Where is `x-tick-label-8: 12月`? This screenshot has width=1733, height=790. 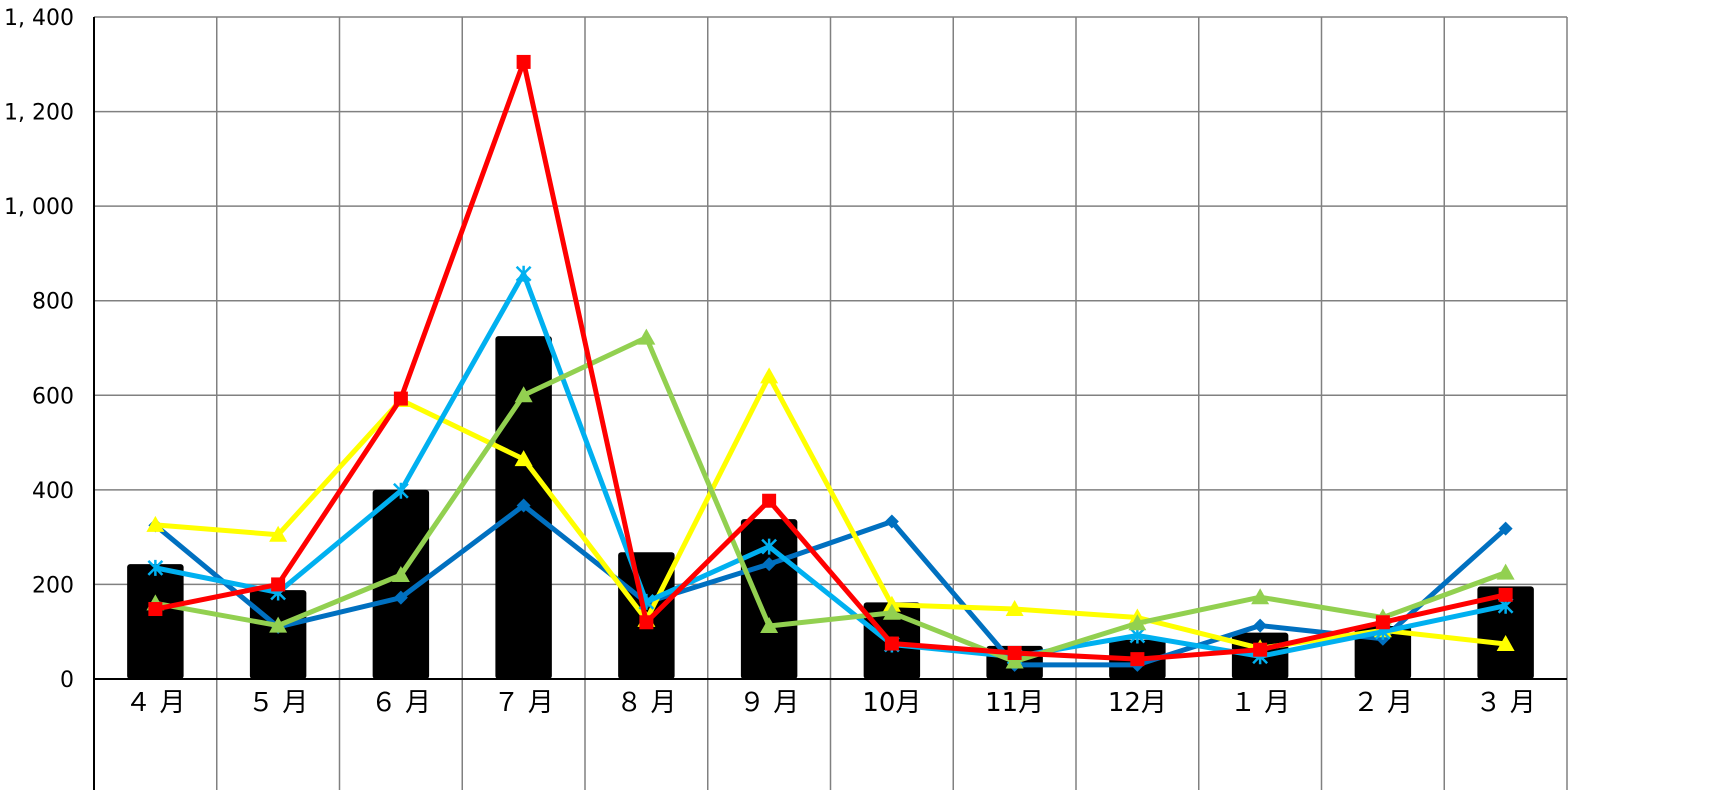 x-tick-label-8: 12月 is located at coordinates (1137, 703).